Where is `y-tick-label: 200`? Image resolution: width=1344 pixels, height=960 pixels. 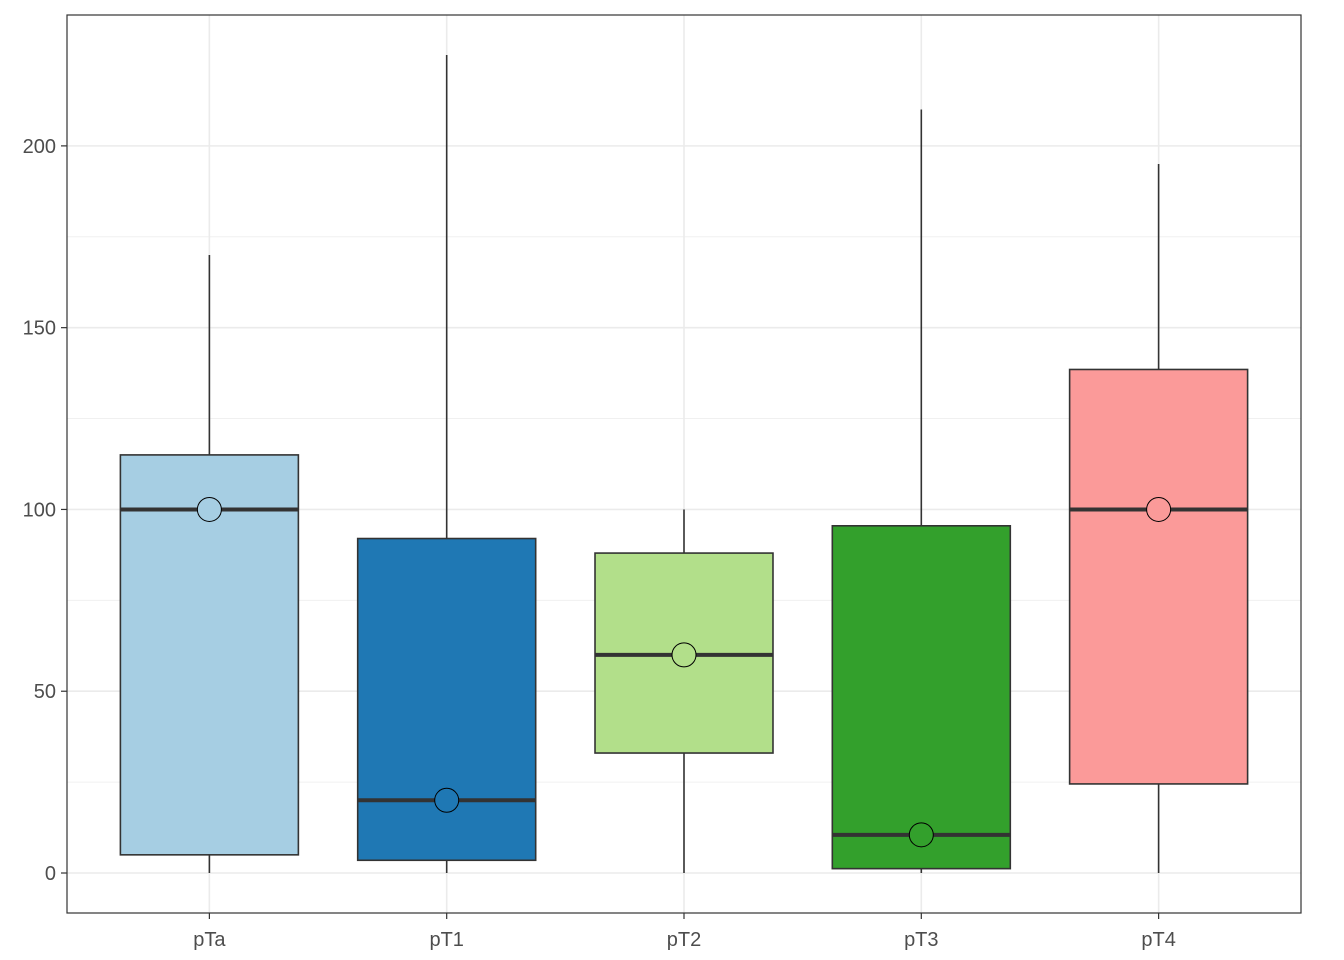
y-tick-label: 200 is located at coordinates (39, 147).